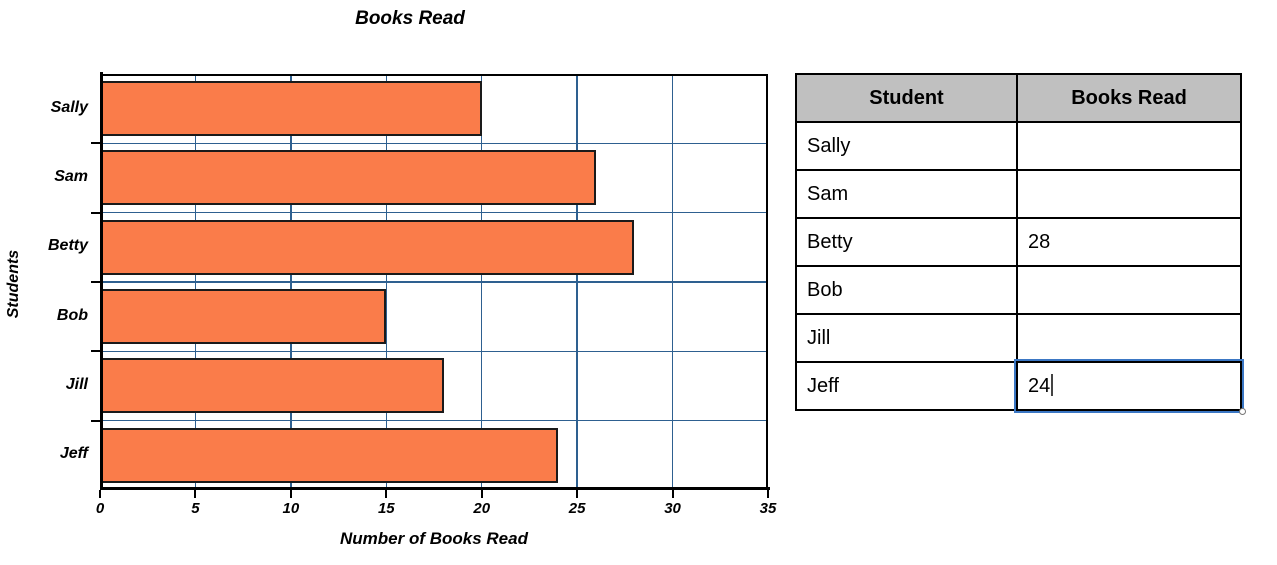  I want to click on x-tick-label: 35, so click(768, 508).